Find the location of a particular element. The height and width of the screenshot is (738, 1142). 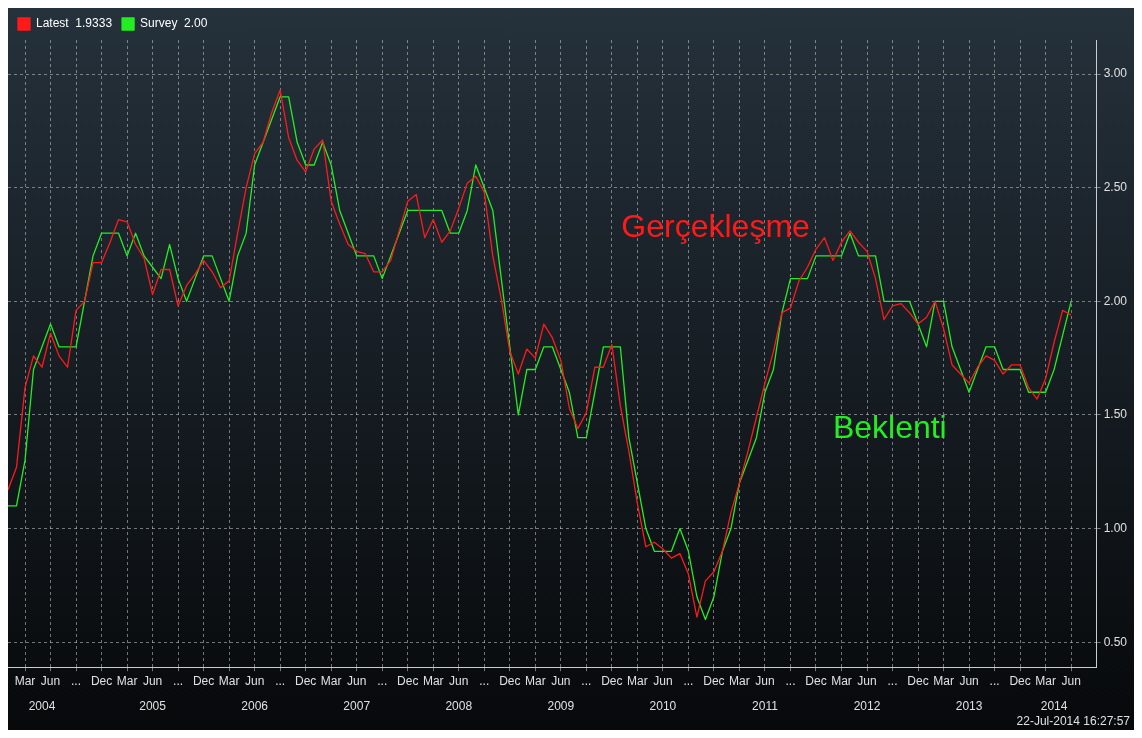

annotation: Gerçekleşme is located at coordinates (715, 225).